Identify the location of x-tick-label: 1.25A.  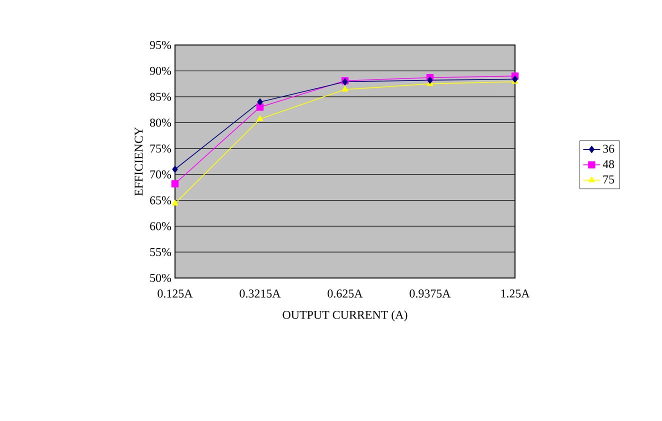
(515, 294).